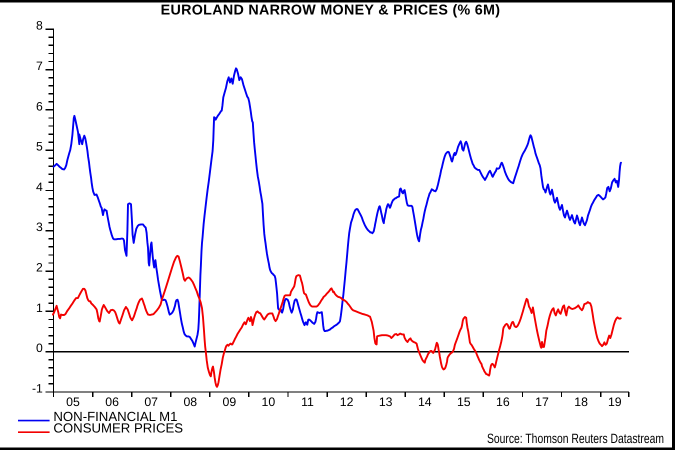  Describe the element at coordinates (112, 402) in the screenshot. I see `svg-text: 06` at that location.